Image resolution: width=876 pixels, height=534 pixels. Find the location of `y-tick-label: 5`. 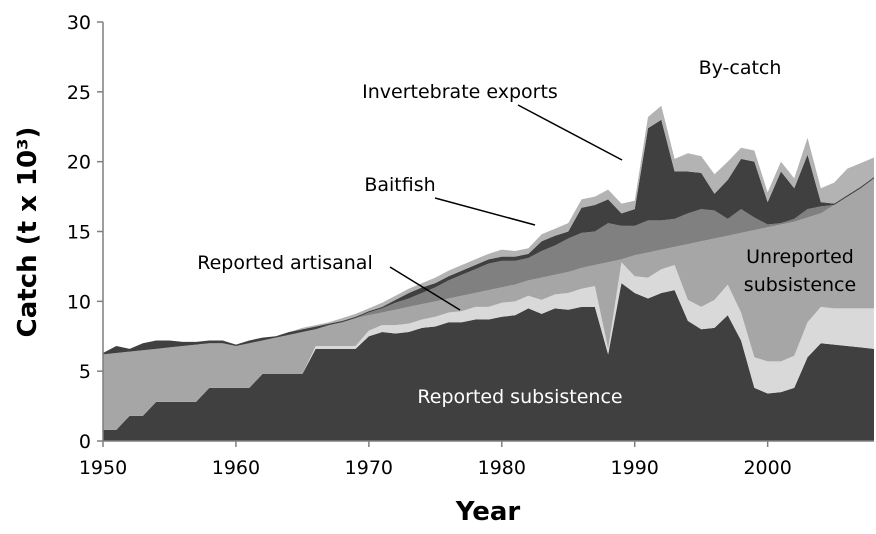

y-tick-label: 5 is located at coordinates (85, 372).